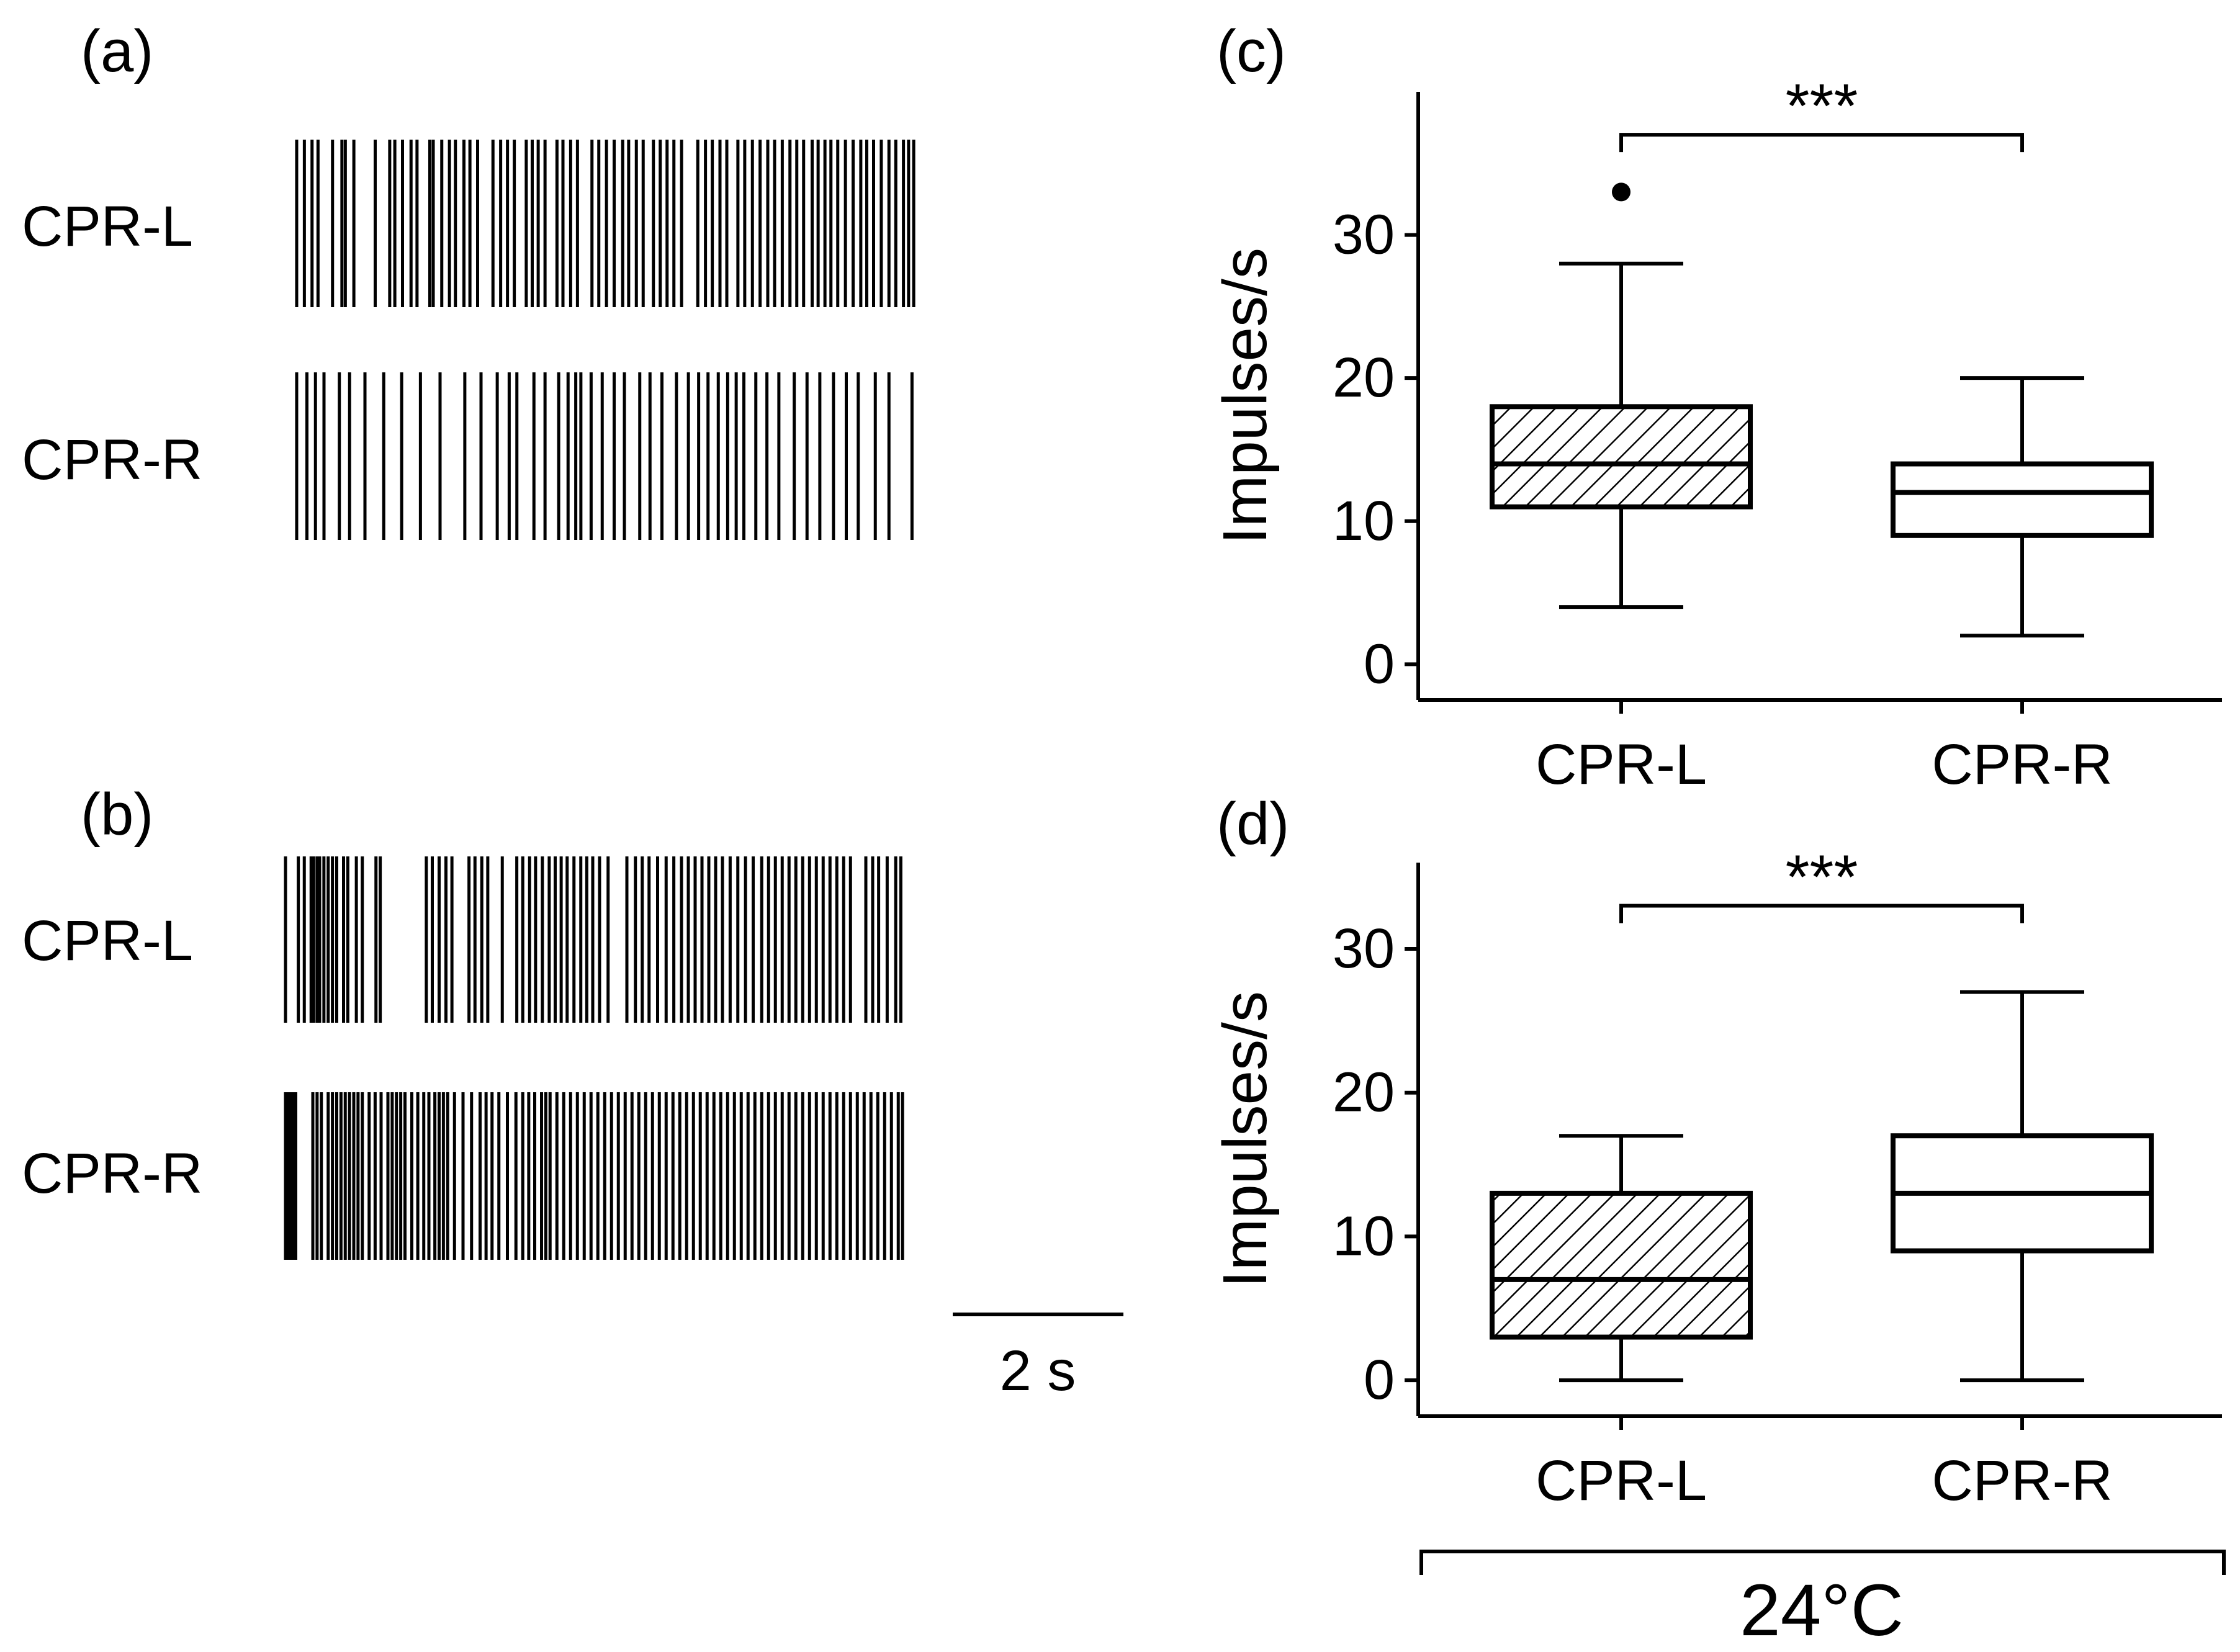  I want to click on outlier-point, so click(1622, 192).